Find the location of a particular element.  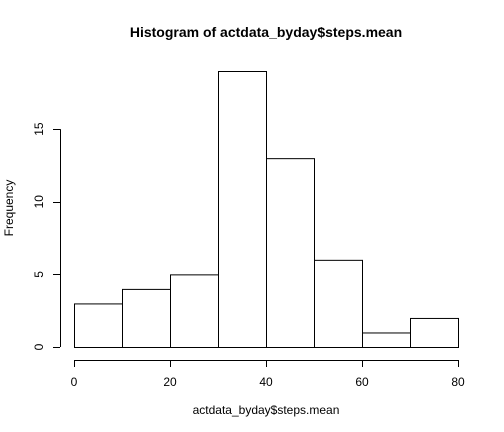

x-tick-label-40: 40 is located at coordinates (266, 382).